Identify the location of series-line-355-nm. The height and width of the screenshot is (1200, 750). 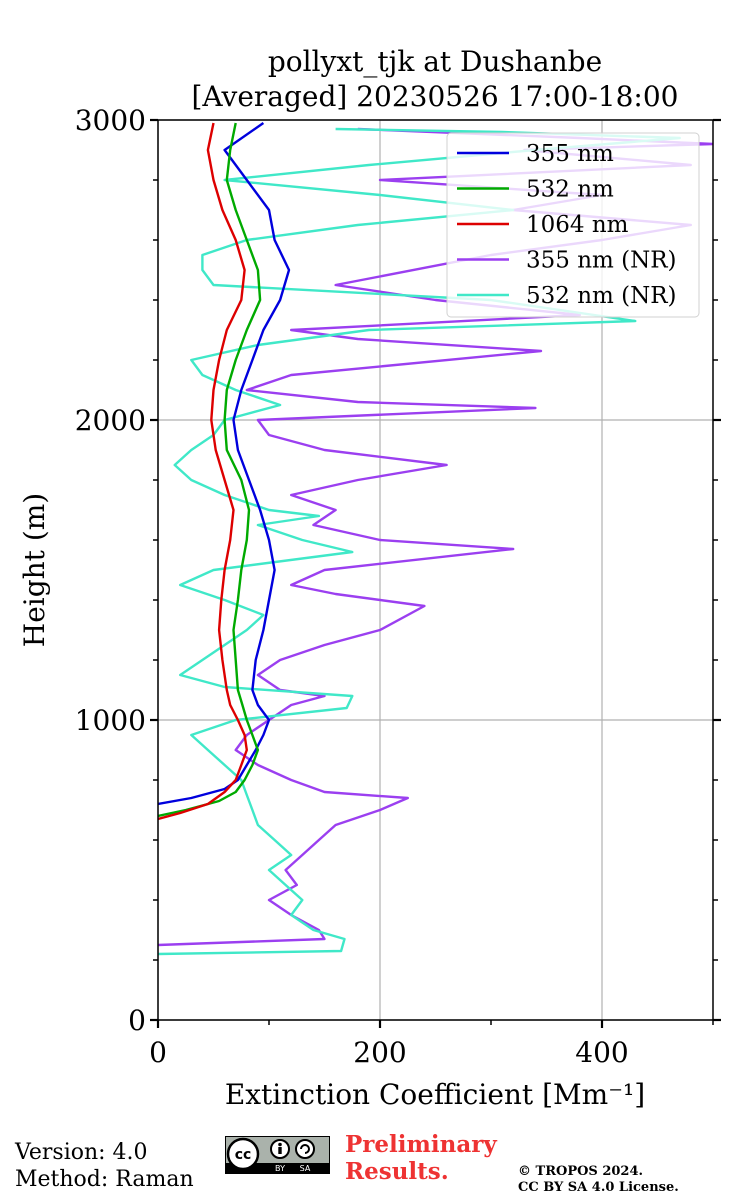
(224, 464).